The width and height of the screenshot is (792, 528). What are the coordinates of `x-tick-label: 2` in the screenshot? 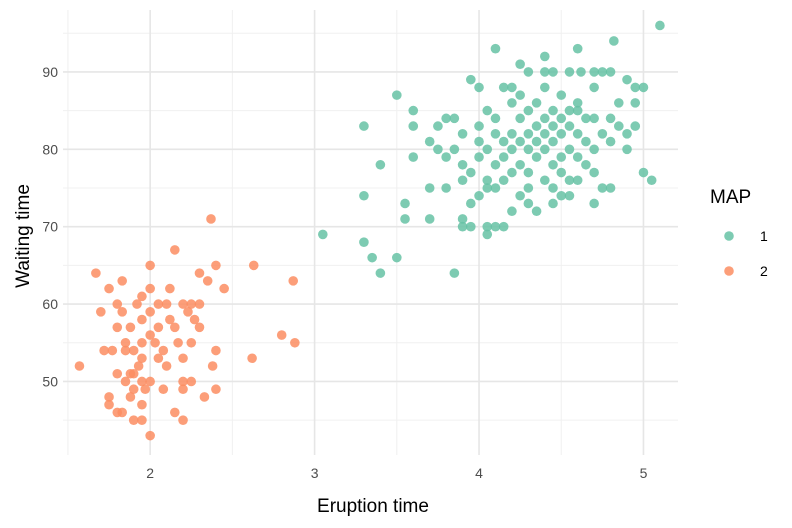 It's located at (150, 473).